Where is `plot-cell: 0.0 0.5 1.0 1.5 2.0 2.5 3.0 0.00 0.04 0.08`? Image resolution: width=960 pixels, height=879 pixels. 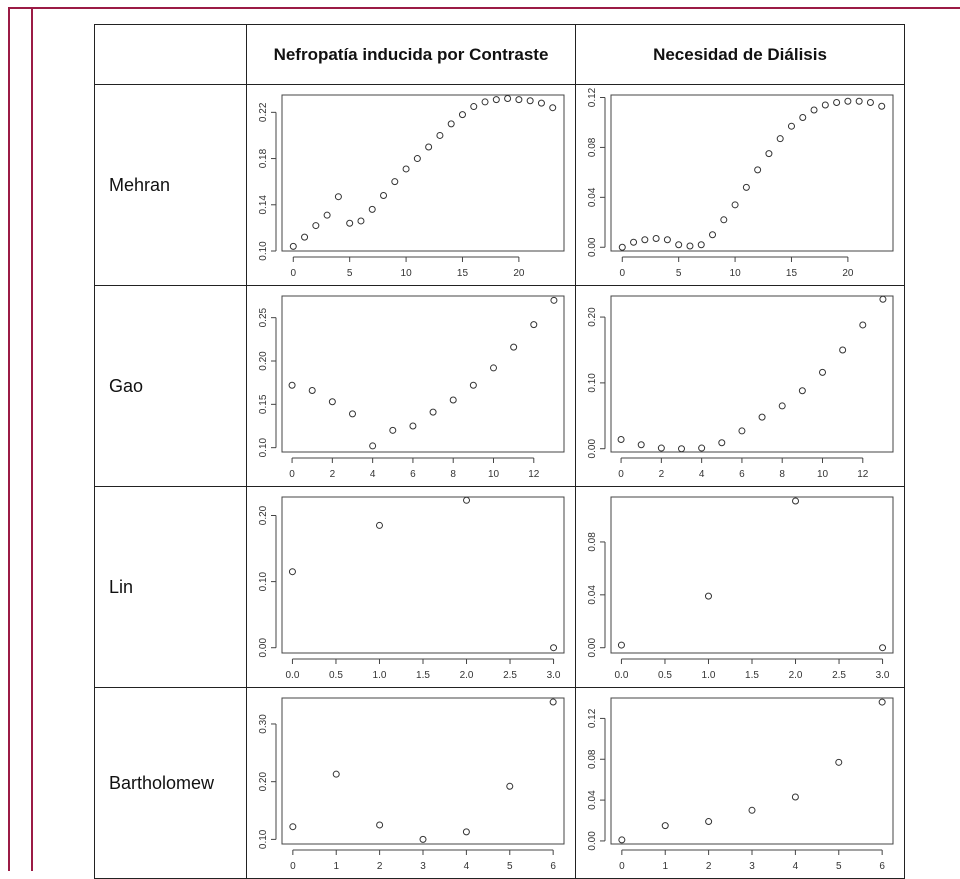
plot-cell: 0.0 0.5 1.0 1.5 2.0 2.5 3.0 0.00 0.04 0.08 is located at coordinates (740, 587).